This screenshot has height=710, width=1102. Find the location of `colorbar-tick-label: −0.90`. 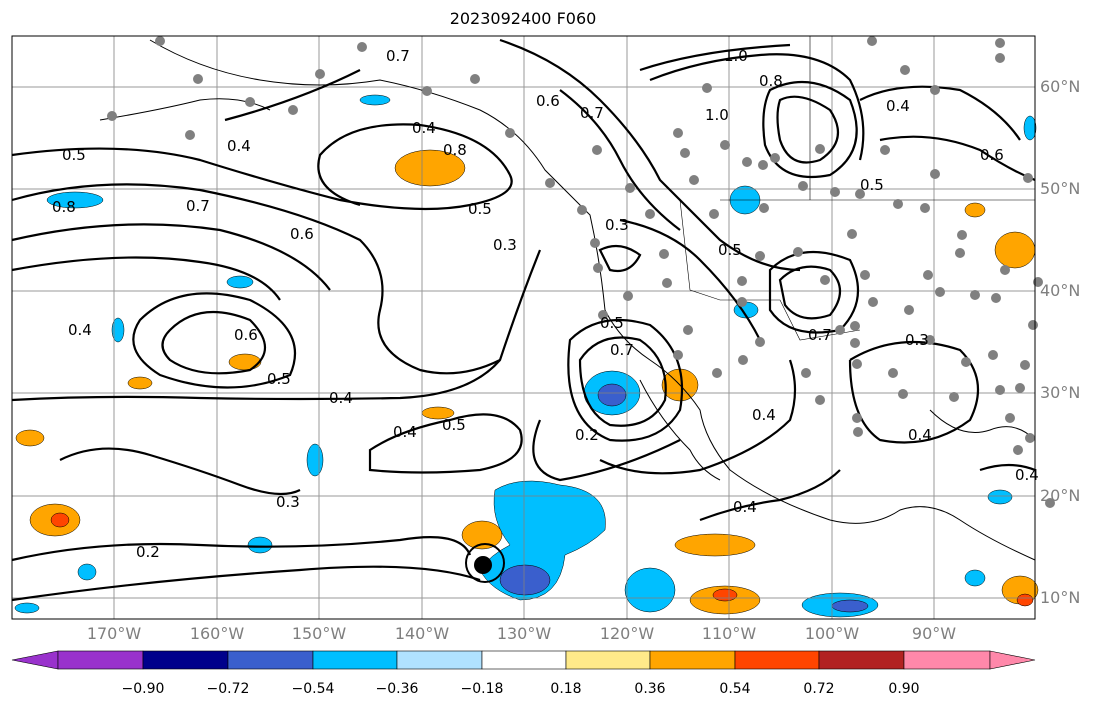

colorbar-tick-label: −0.90 is located at coordinates (143, 689).